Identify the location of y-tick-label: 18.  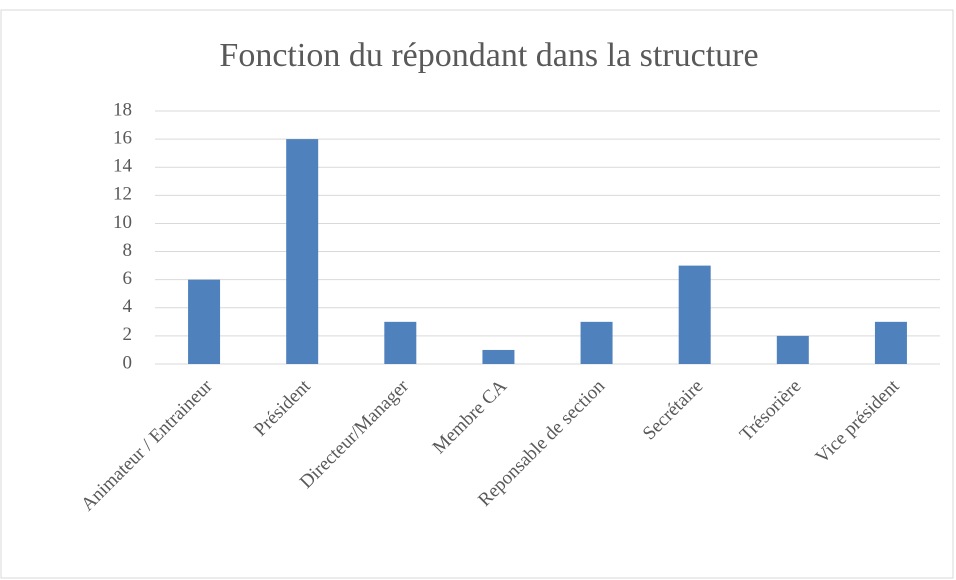
(122, 109).